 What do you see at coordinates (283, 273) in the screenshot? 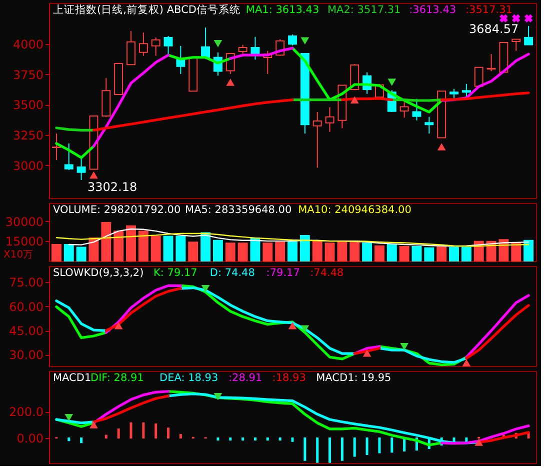
I see `text: :79.17` at bounding box center [283, 273].